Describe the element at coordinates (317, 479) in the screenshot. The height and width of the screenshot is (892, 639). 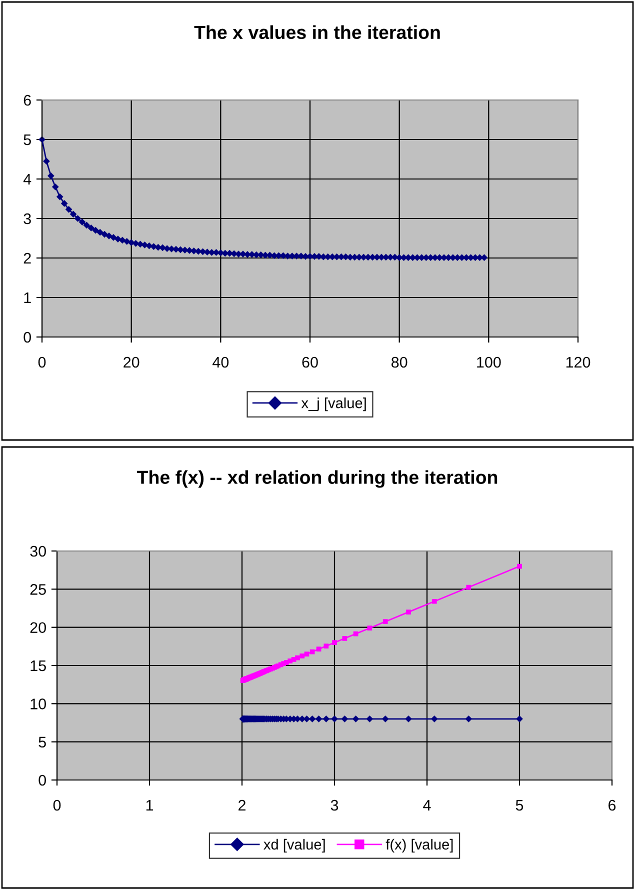
I see `chart-title: The f(x) -- xd relation during the iteration` at that location.